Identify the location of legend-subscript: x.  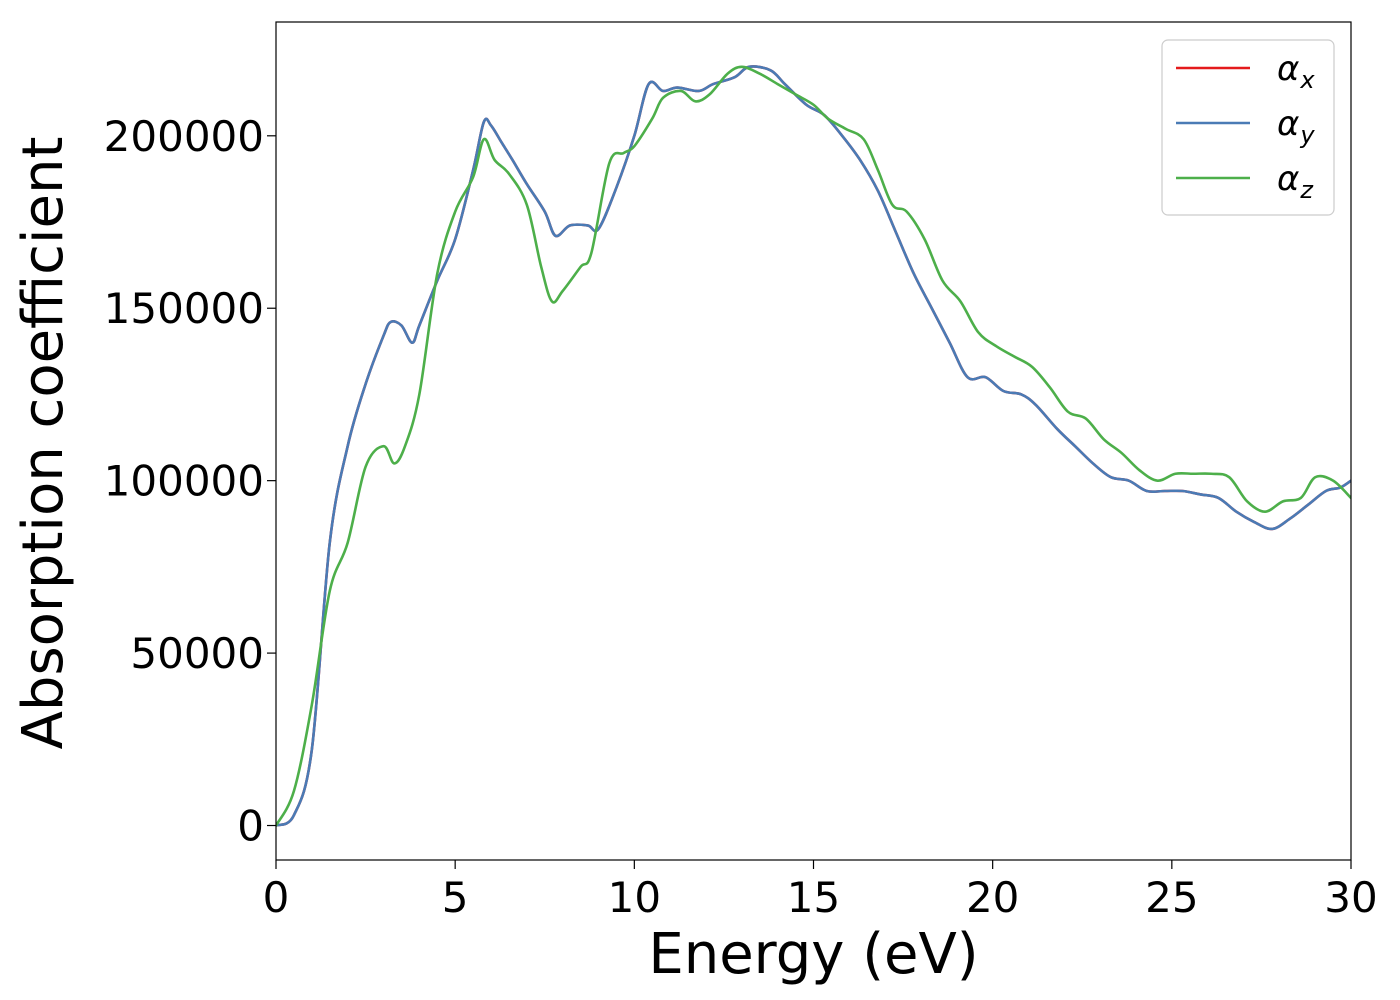
(1307, 80).